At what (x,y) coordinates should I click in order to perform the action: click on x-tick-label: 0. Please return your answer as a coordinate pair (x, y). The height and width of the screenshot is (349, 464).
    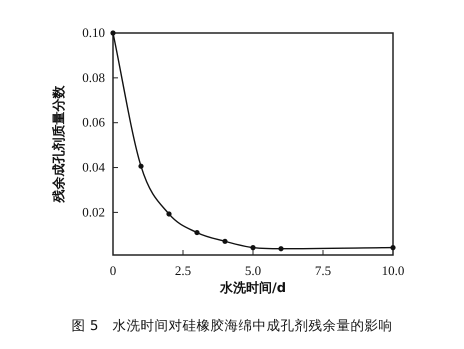
    Looking at the image, I should click on (113, 270).